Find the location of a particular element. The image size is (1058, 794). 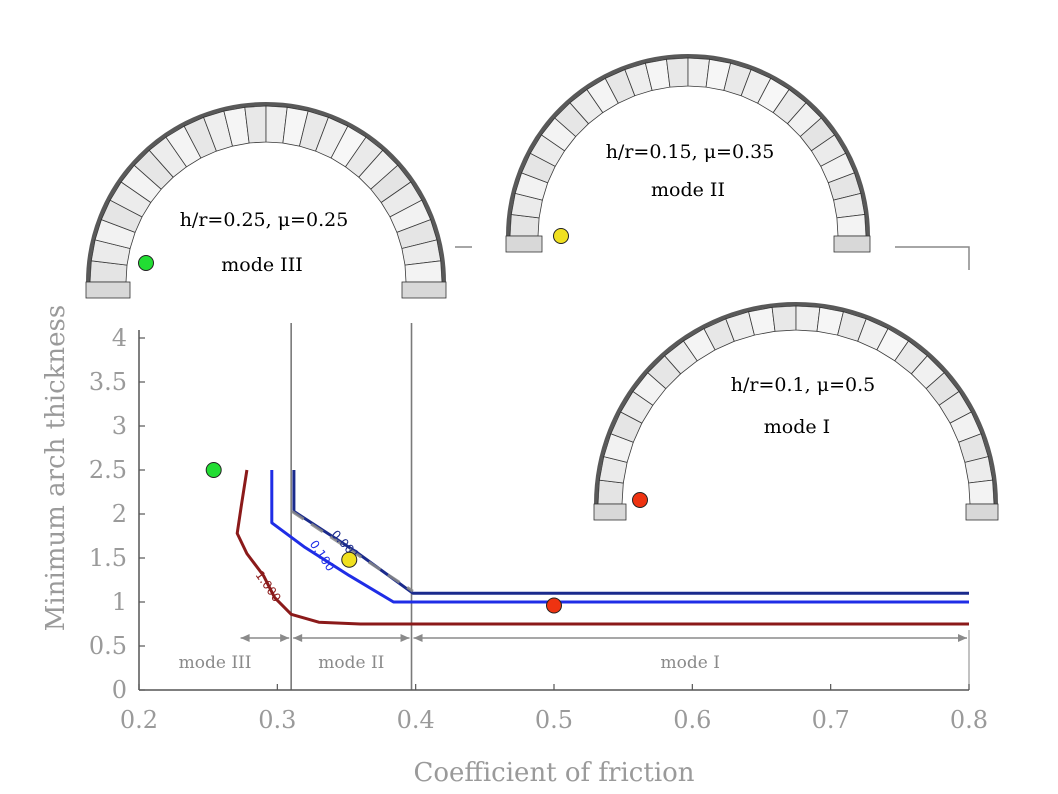

x-tick-label: 0.7 is located at coordinates (831, 720).